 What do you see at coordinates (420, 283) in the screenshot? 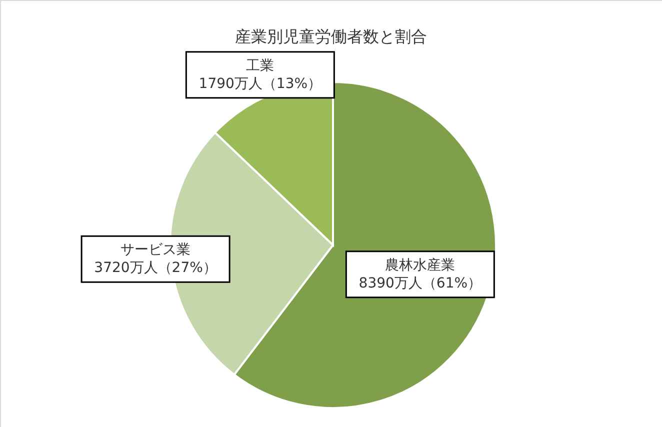
I see `data-label: 8390万人（61%）` at bounding box center [420, 283].